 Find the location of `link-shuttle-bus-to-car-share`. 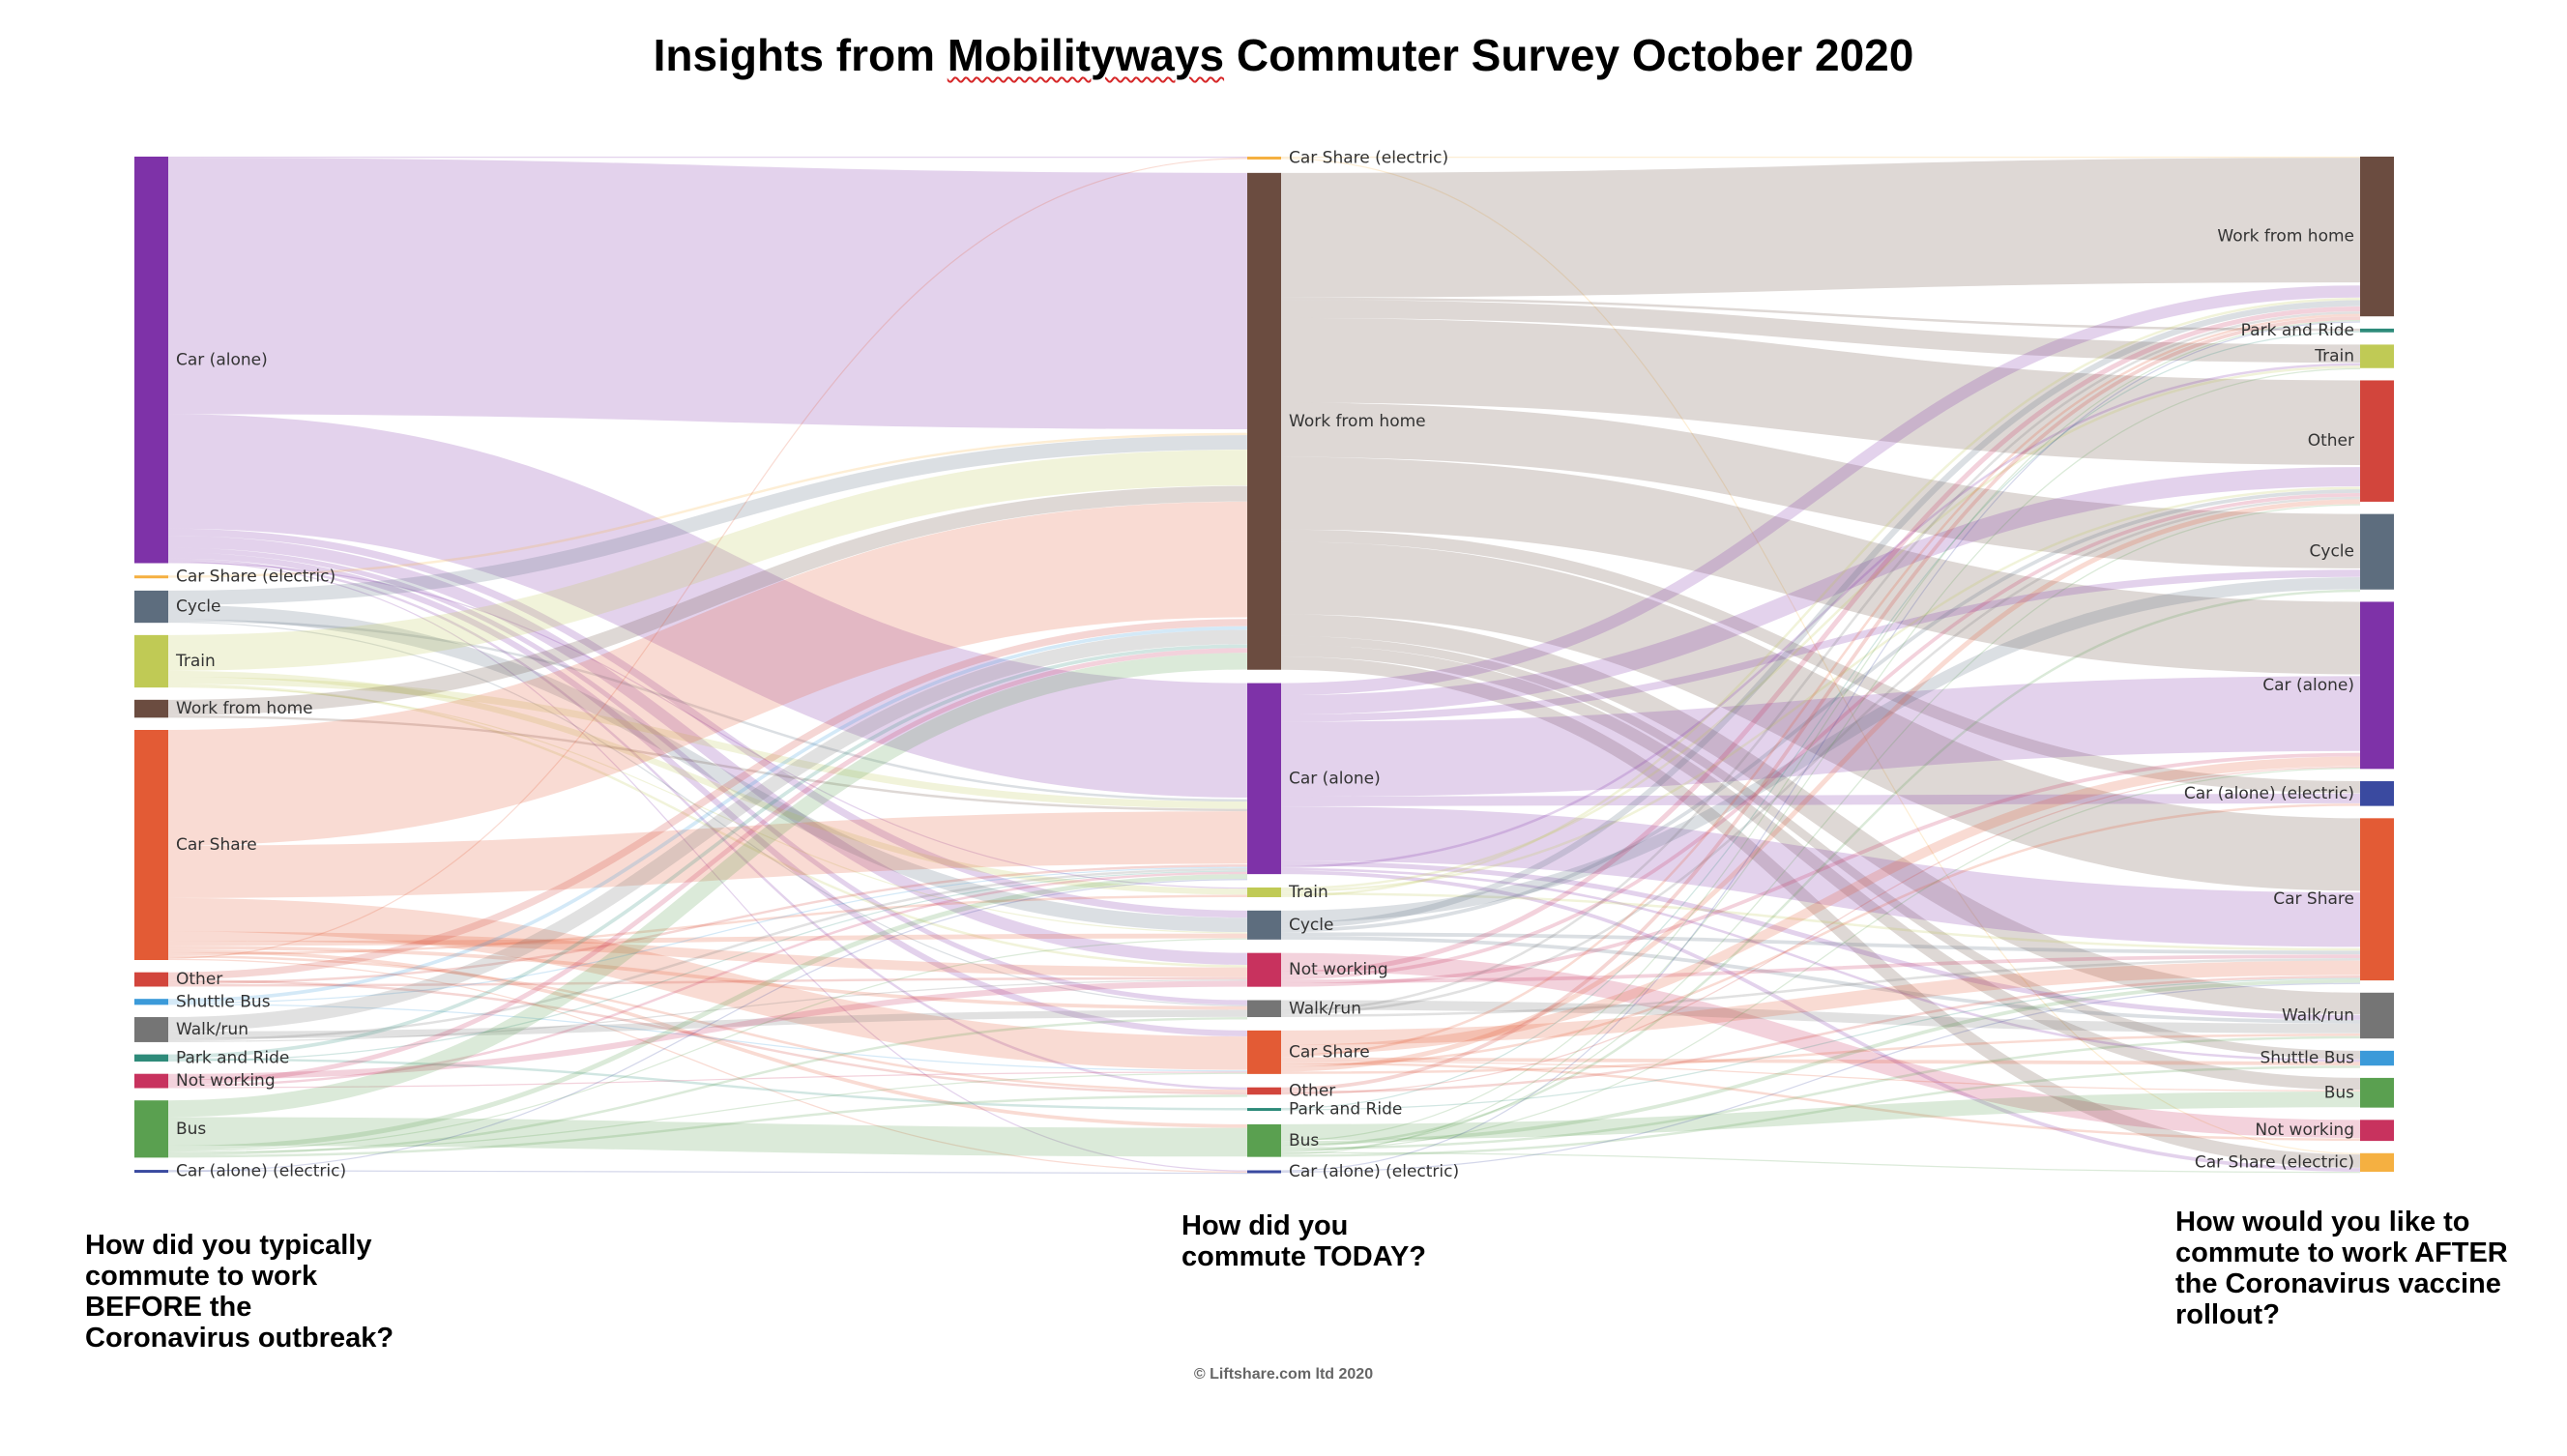

link-shuttle-bus-to-car-share is located at coordinates (707, 1038).